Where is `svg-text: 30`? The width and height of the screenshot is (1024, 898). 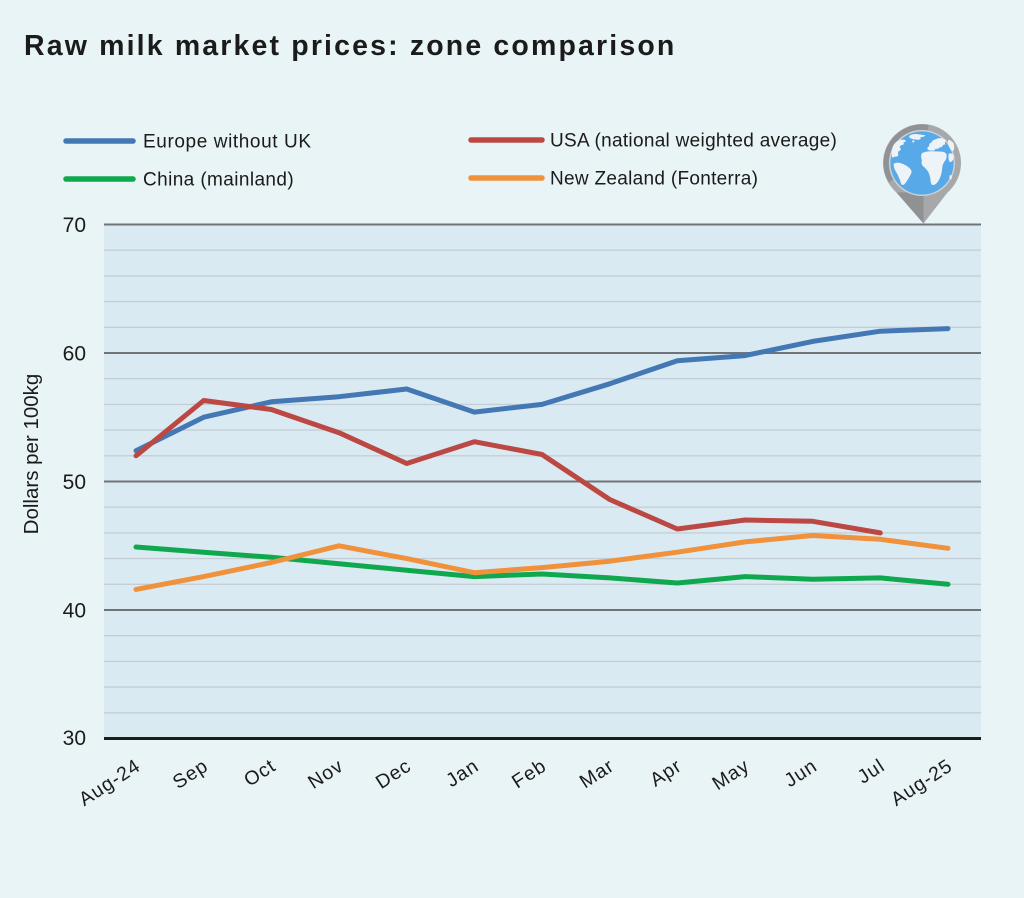
svg-text: 30 is located at coordinates (74, 738).